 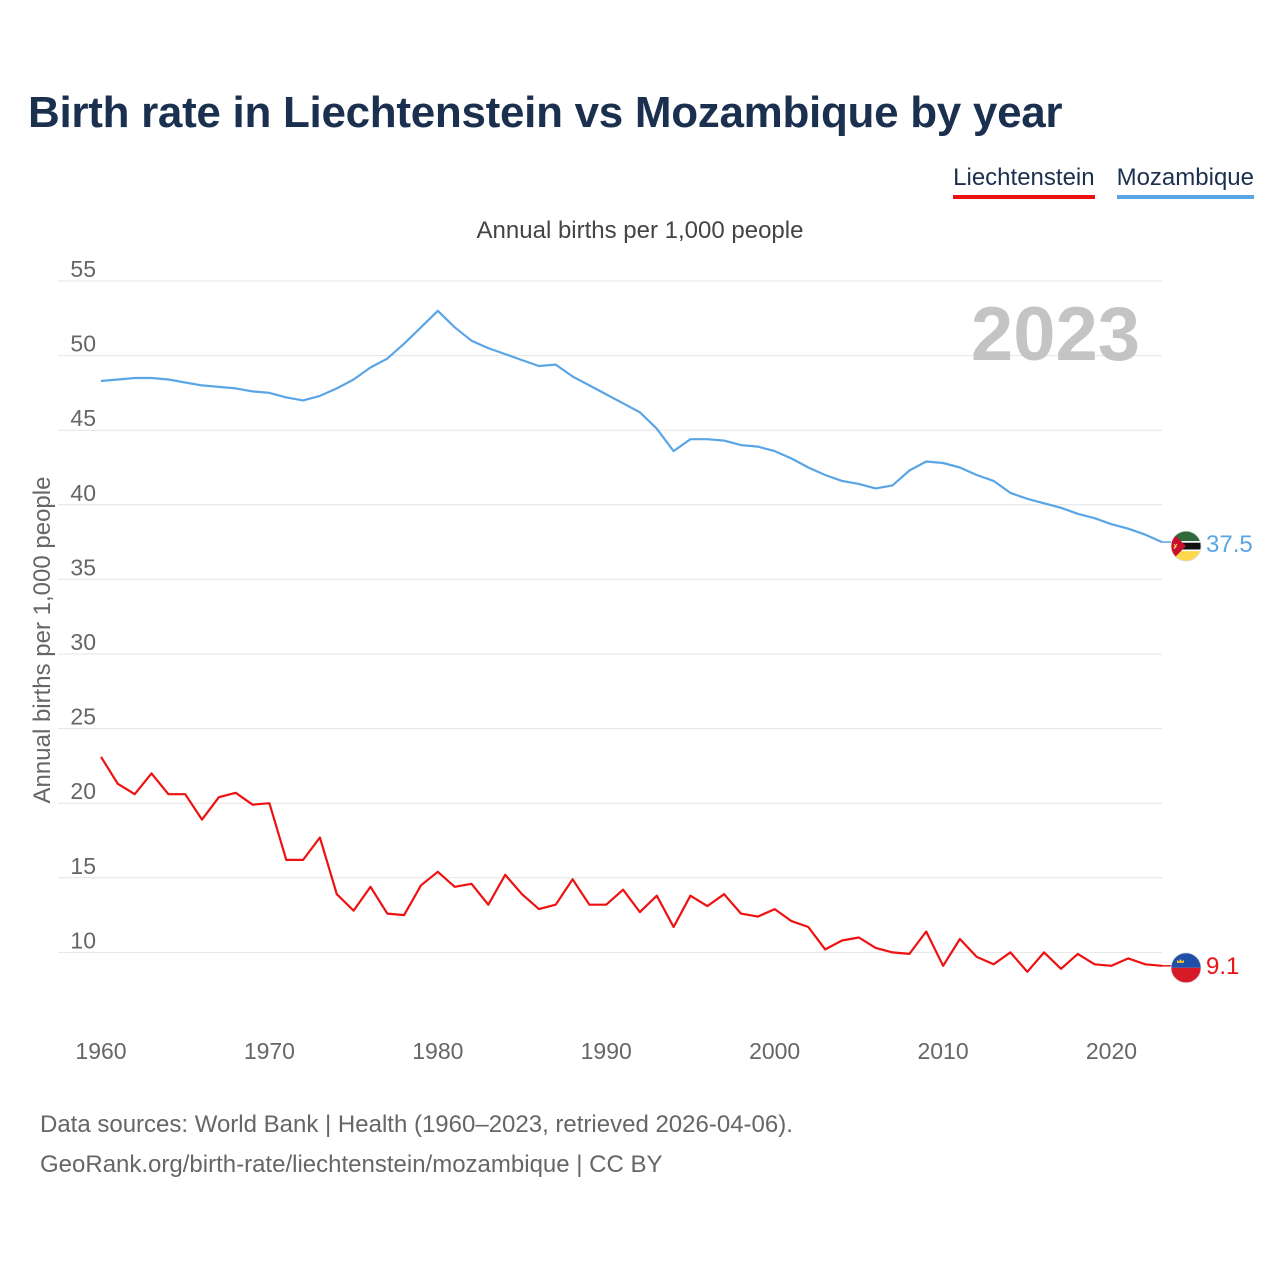 What do you see at coordinates (83, 344) in the screenshot?
I see `y-tick-label: 50` at bounding box center [83, 344].